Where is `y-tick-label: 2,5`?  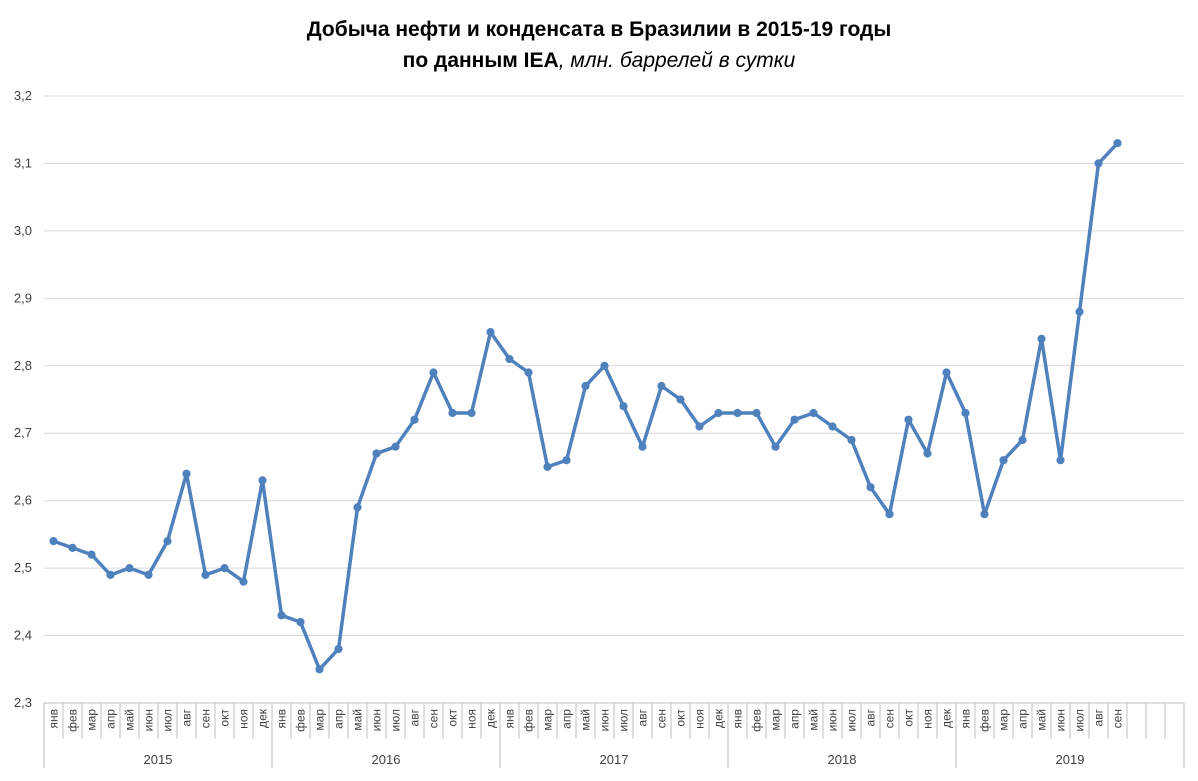 y-tick-label: 2,5 is located at coordinates (23, 567).